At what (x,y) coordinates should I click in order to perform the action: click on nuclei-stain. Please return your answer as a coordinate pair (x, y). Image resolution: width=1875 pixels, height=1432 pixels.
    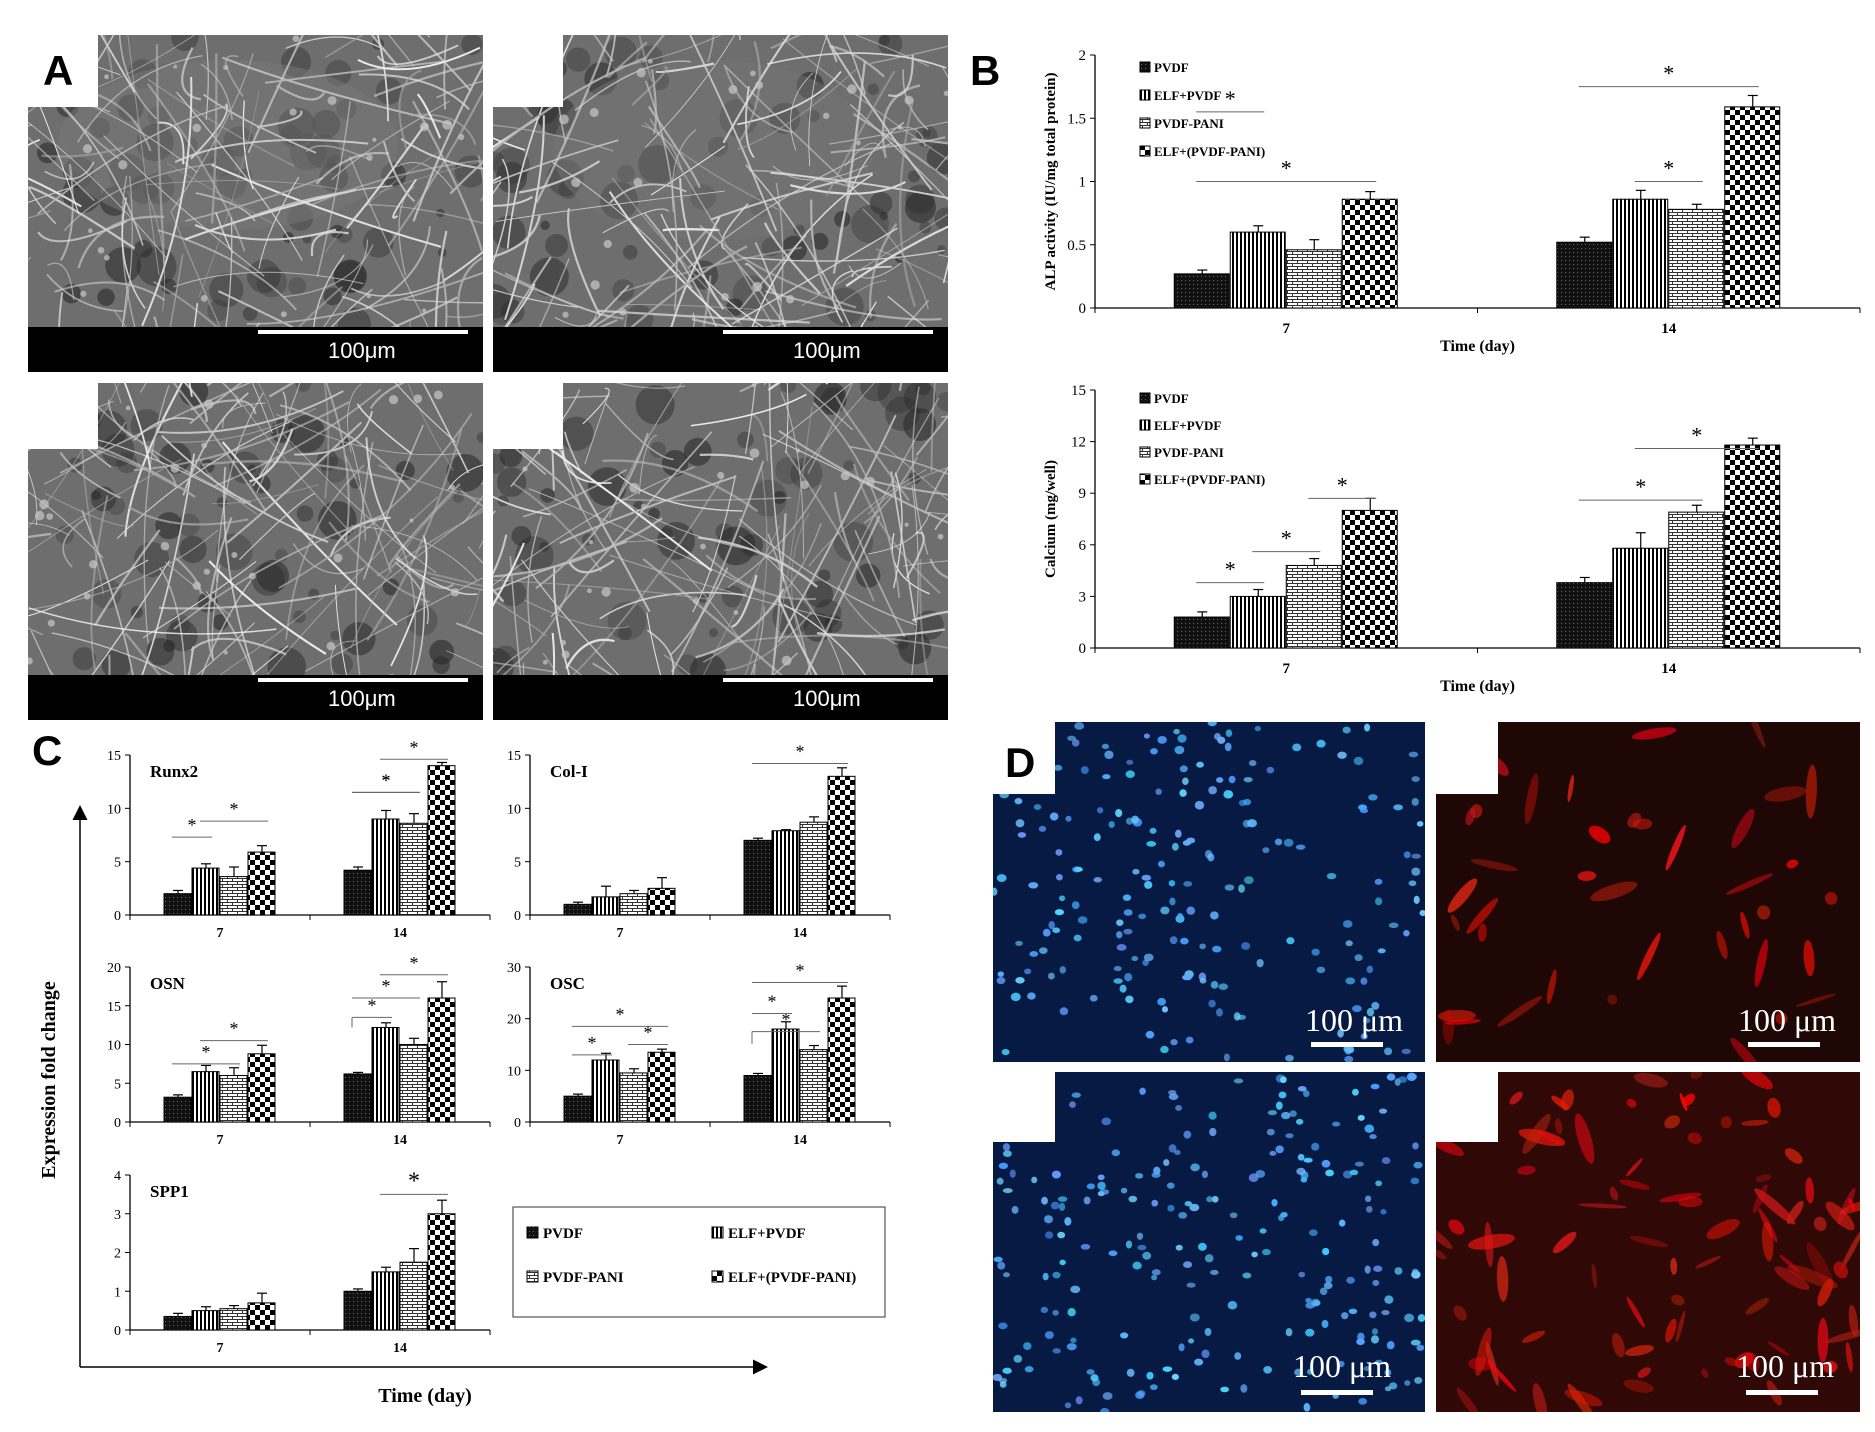
    Looking at the image, I should click on (1209, 892).